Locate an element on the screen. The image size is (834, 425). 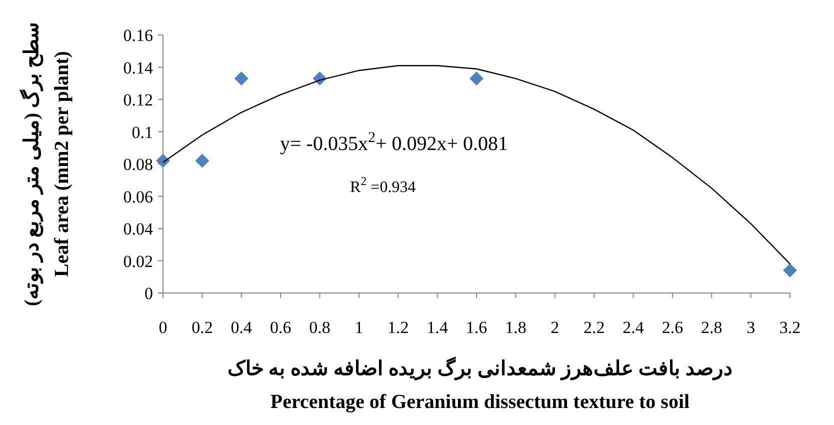
x-tick-label: 2.8 is located at coordinates (711, 327).